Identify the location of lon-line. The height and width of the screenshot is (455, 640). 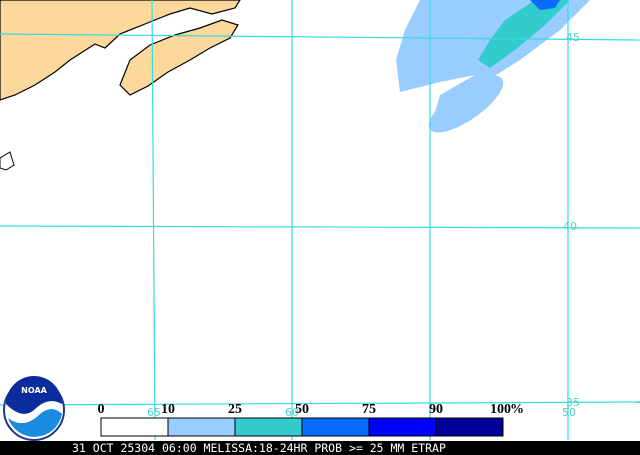
(153, 220).